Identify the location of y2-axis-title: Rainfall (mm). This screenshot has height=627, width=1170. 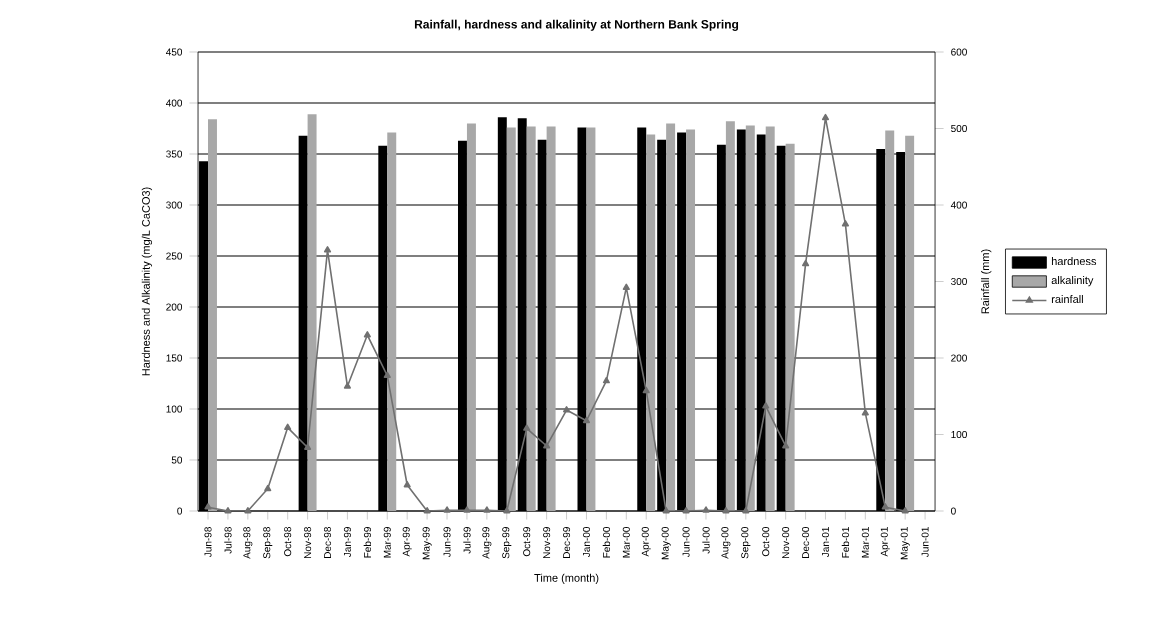
(986, 281).